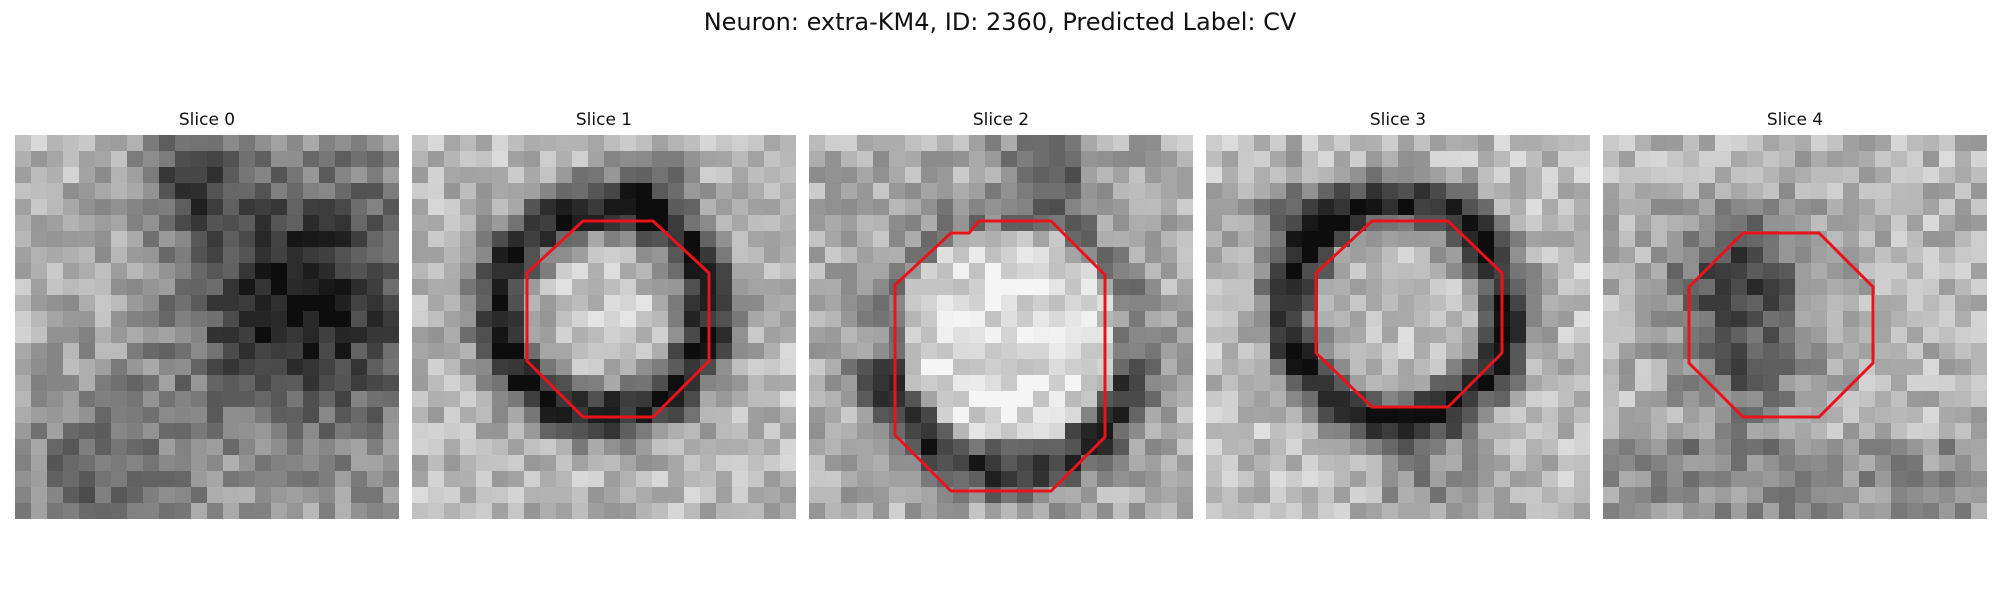  I want to click on slice-title-0: Slice 0, so click(207, 120).